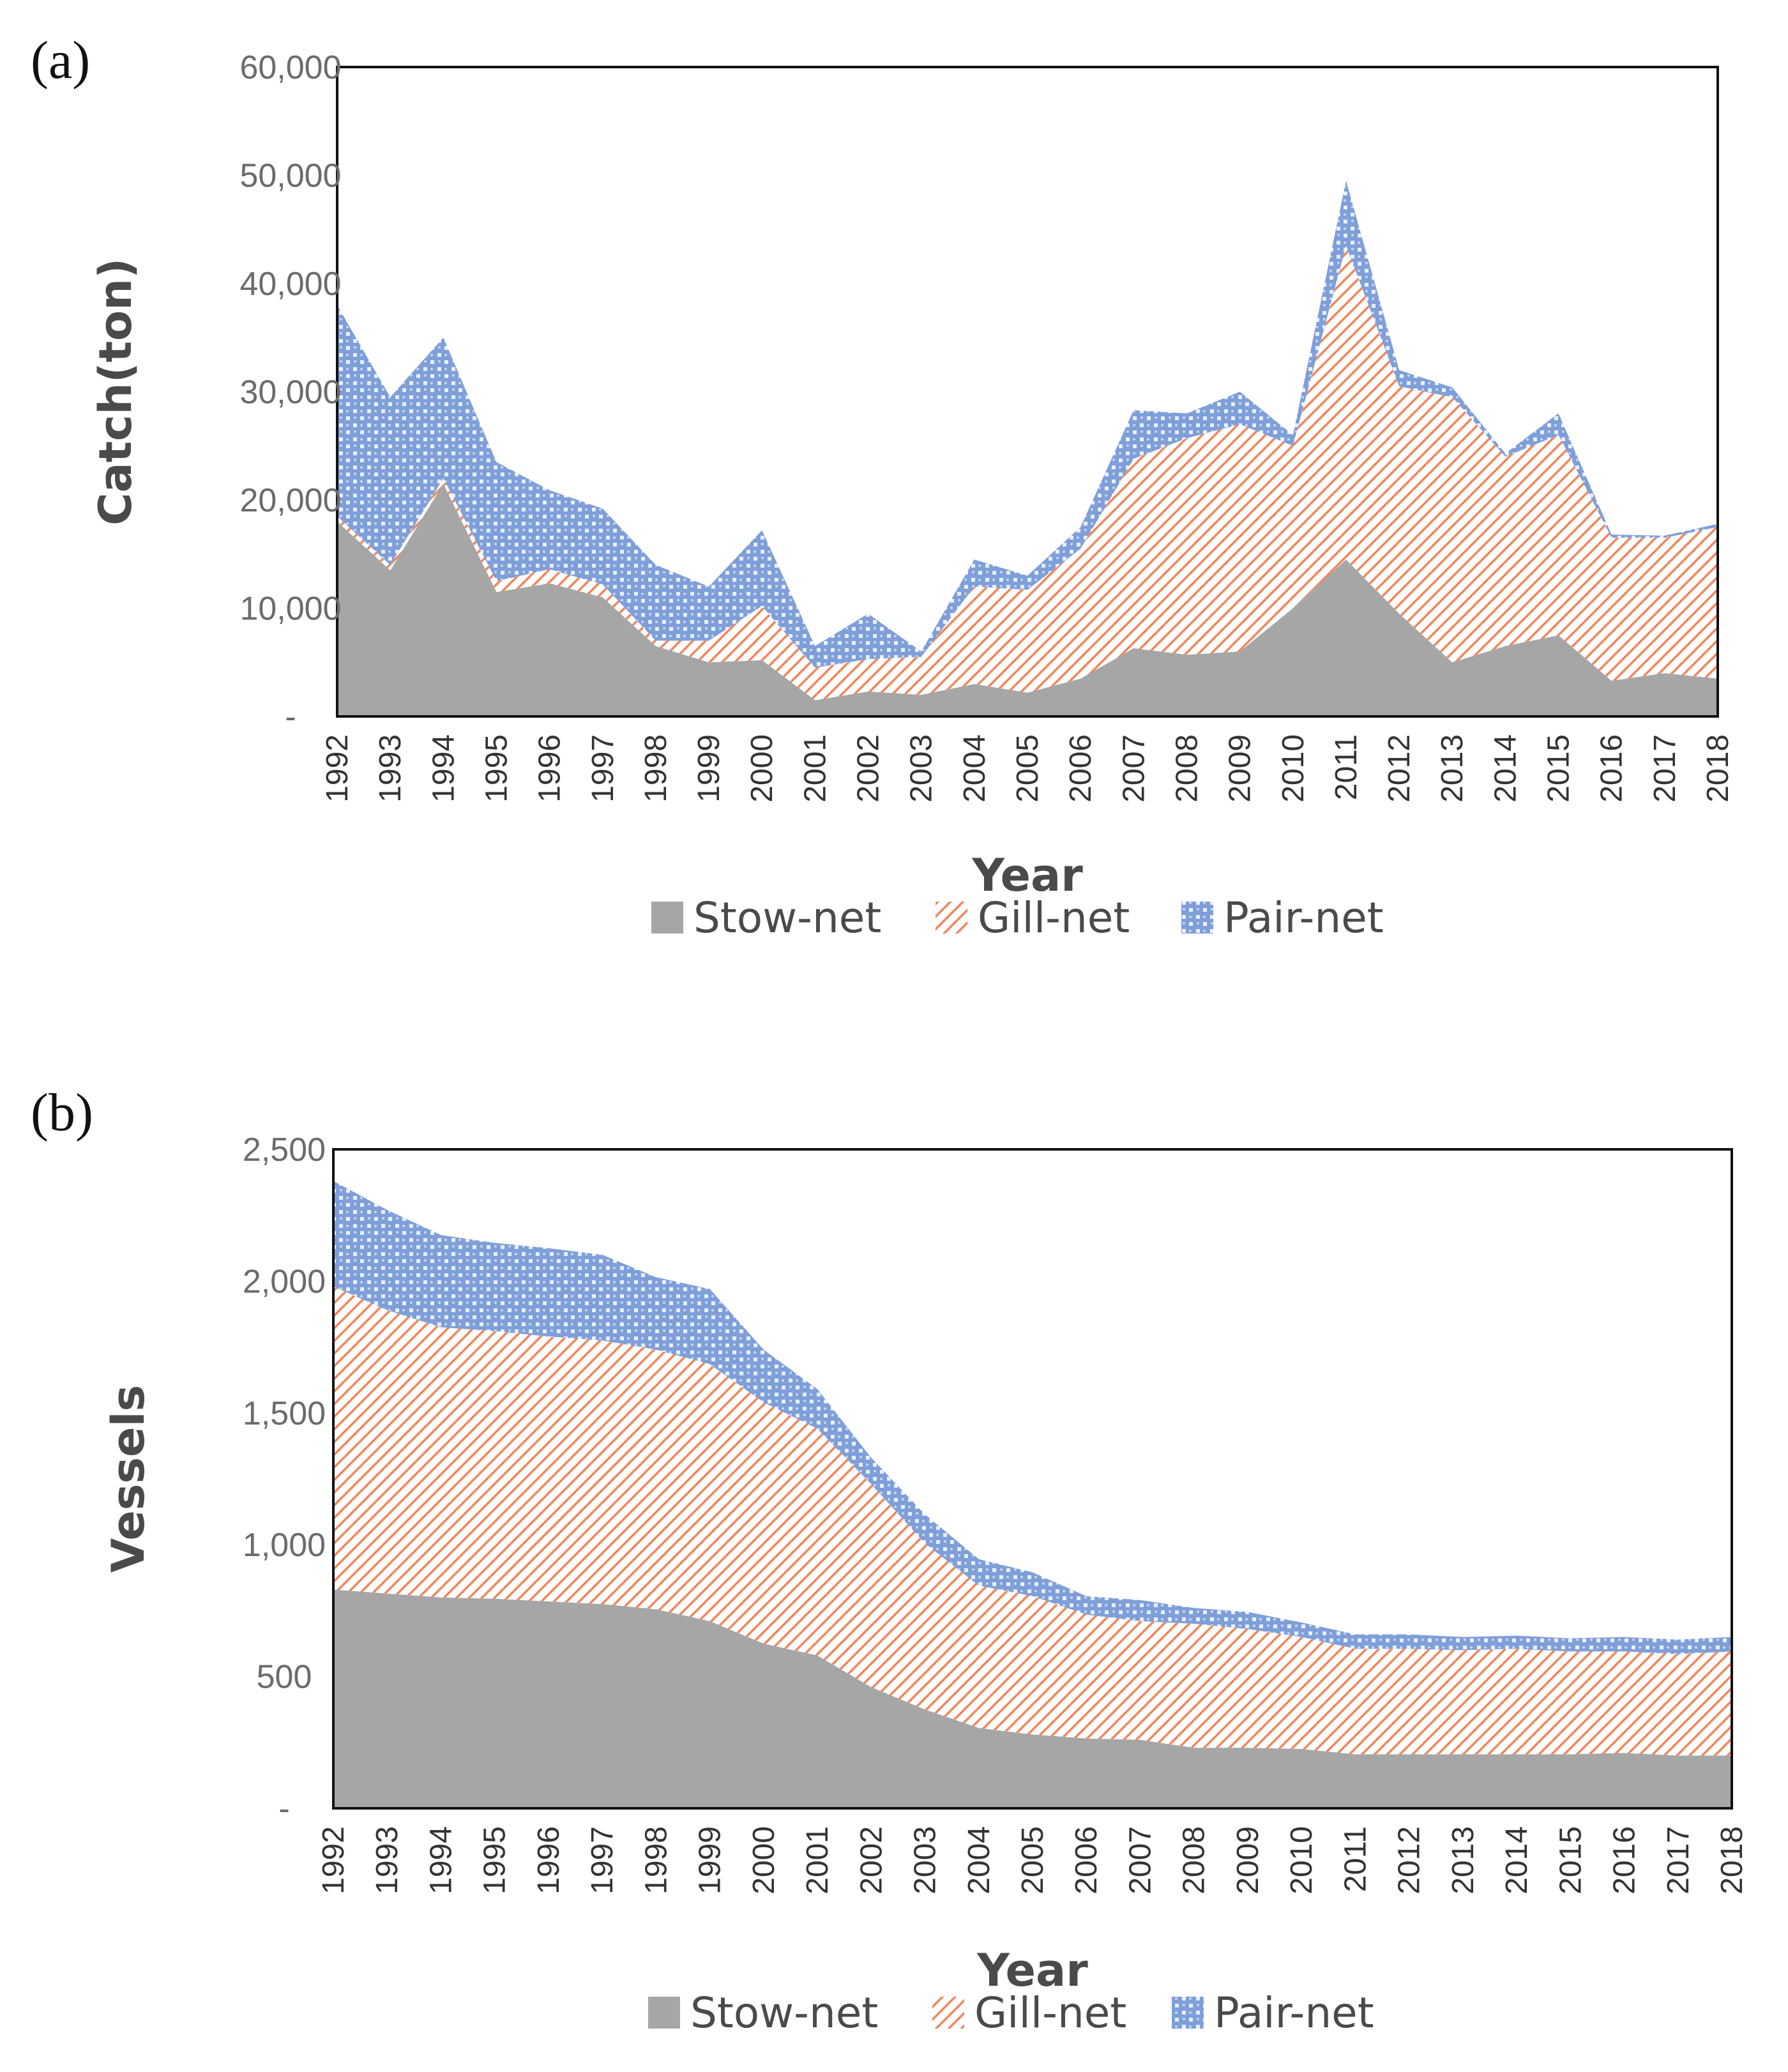 The width and height of the screenshot is (1788, 2072). Describe the element at coordinates (284, 1413) in the screenshot. I see `y-tick-label: 1,500` at that location.